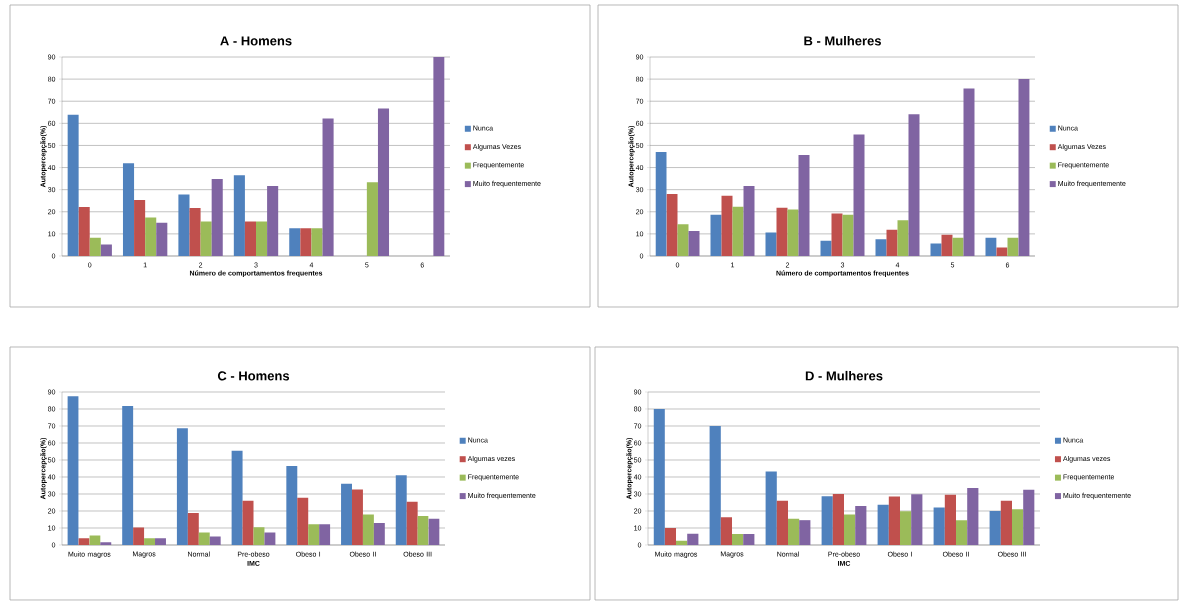 The height and width of the screenshot is (604, 1181). I want to click on chart-title: D - Mulheres, so click(844, 375).